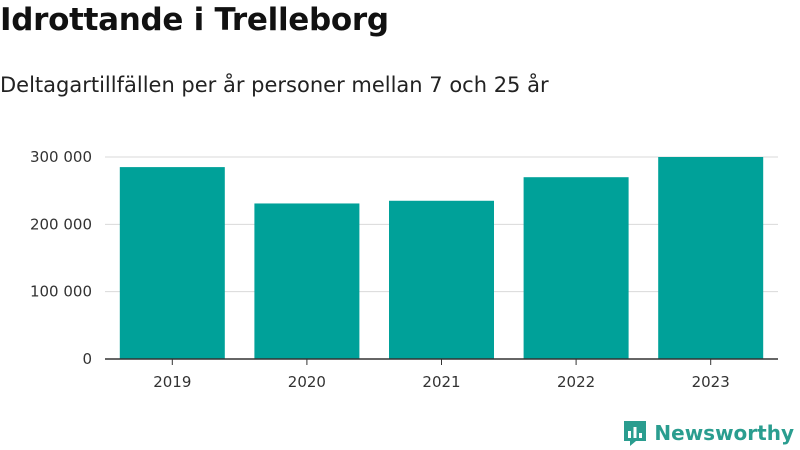 The width and height of the screenshot is (800, 450). I want to click on y-tick-label: 100 000, so click(61, 292).